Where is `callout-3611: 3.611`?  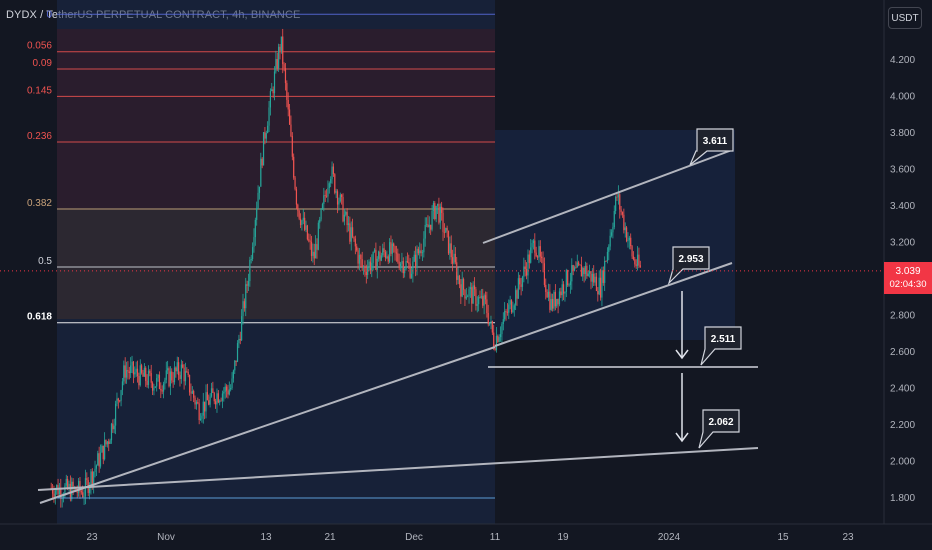
callout-3611: 3.611 is located at coordinates (711, 147).